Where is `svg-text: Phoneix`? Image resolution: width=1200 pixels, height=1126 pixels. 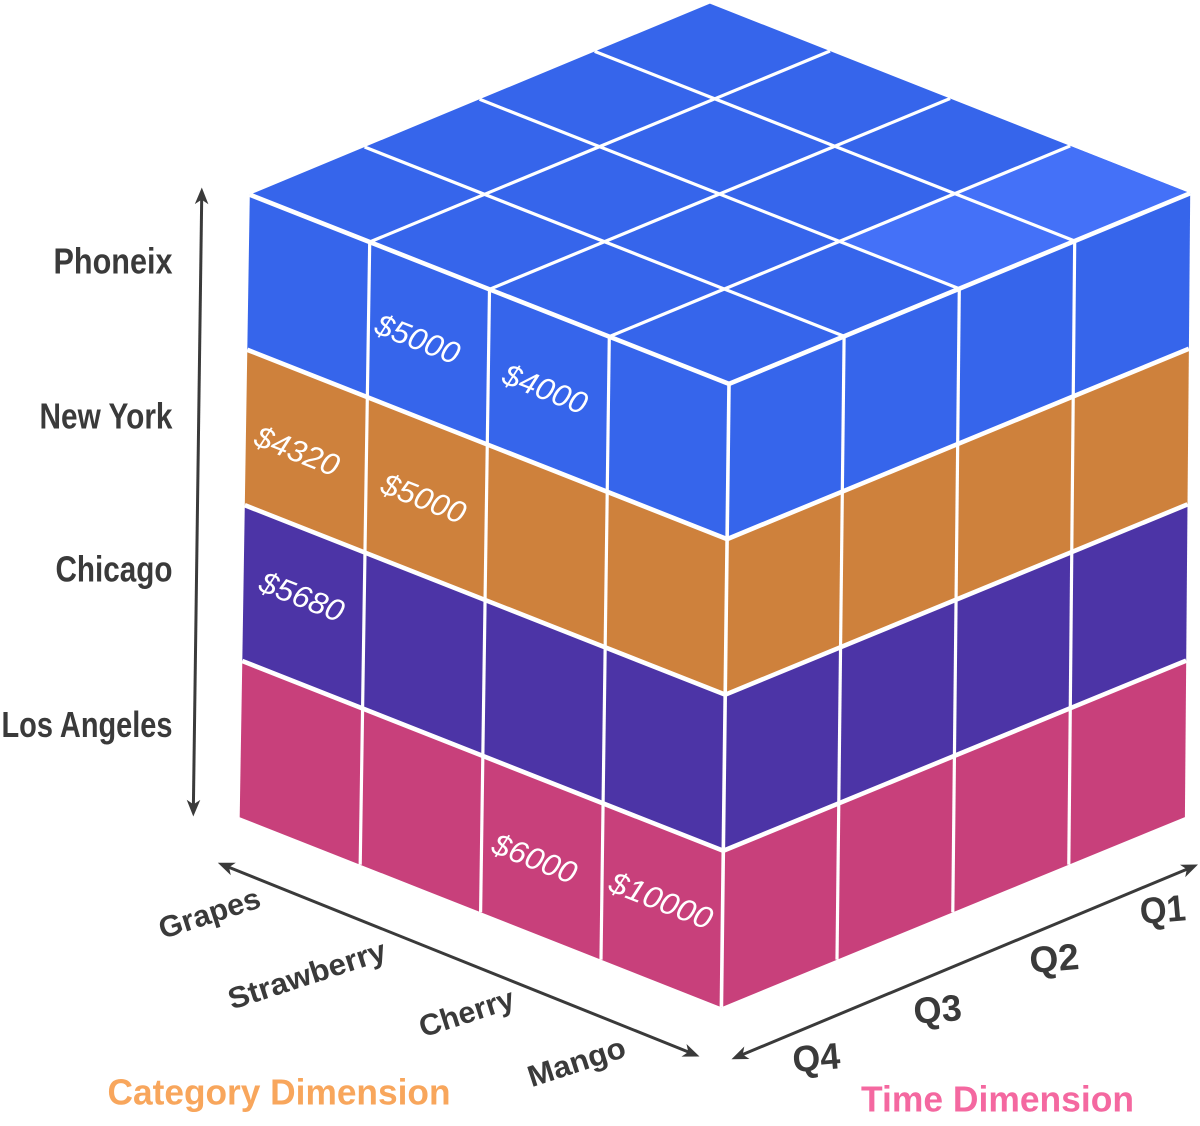
svg-text: Phoneix is located at coordinates (113, 261).